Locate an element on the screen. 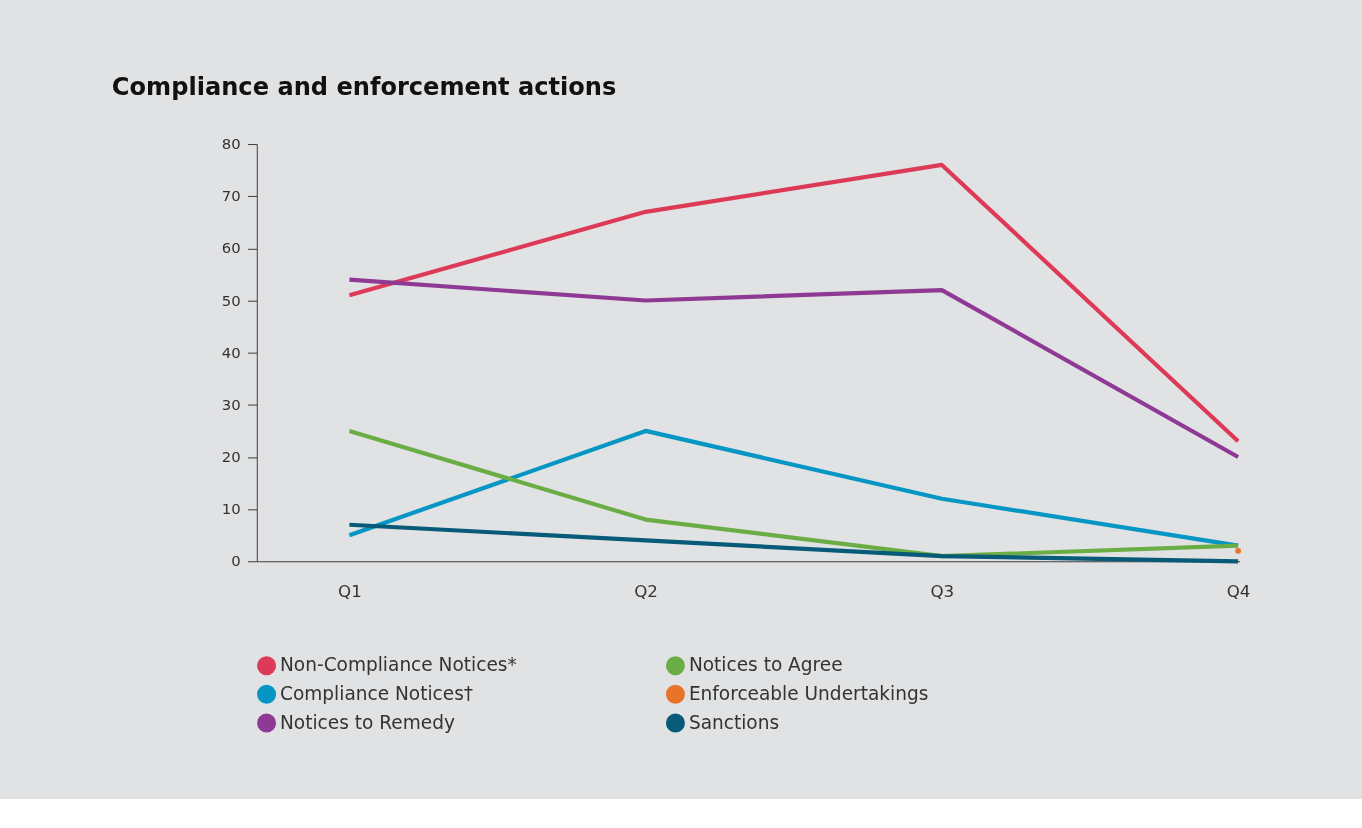 The height and width of the screenshot is (828, 1362). legend-label: Non-Compliance Notices* is located at coordinates (398, 665).